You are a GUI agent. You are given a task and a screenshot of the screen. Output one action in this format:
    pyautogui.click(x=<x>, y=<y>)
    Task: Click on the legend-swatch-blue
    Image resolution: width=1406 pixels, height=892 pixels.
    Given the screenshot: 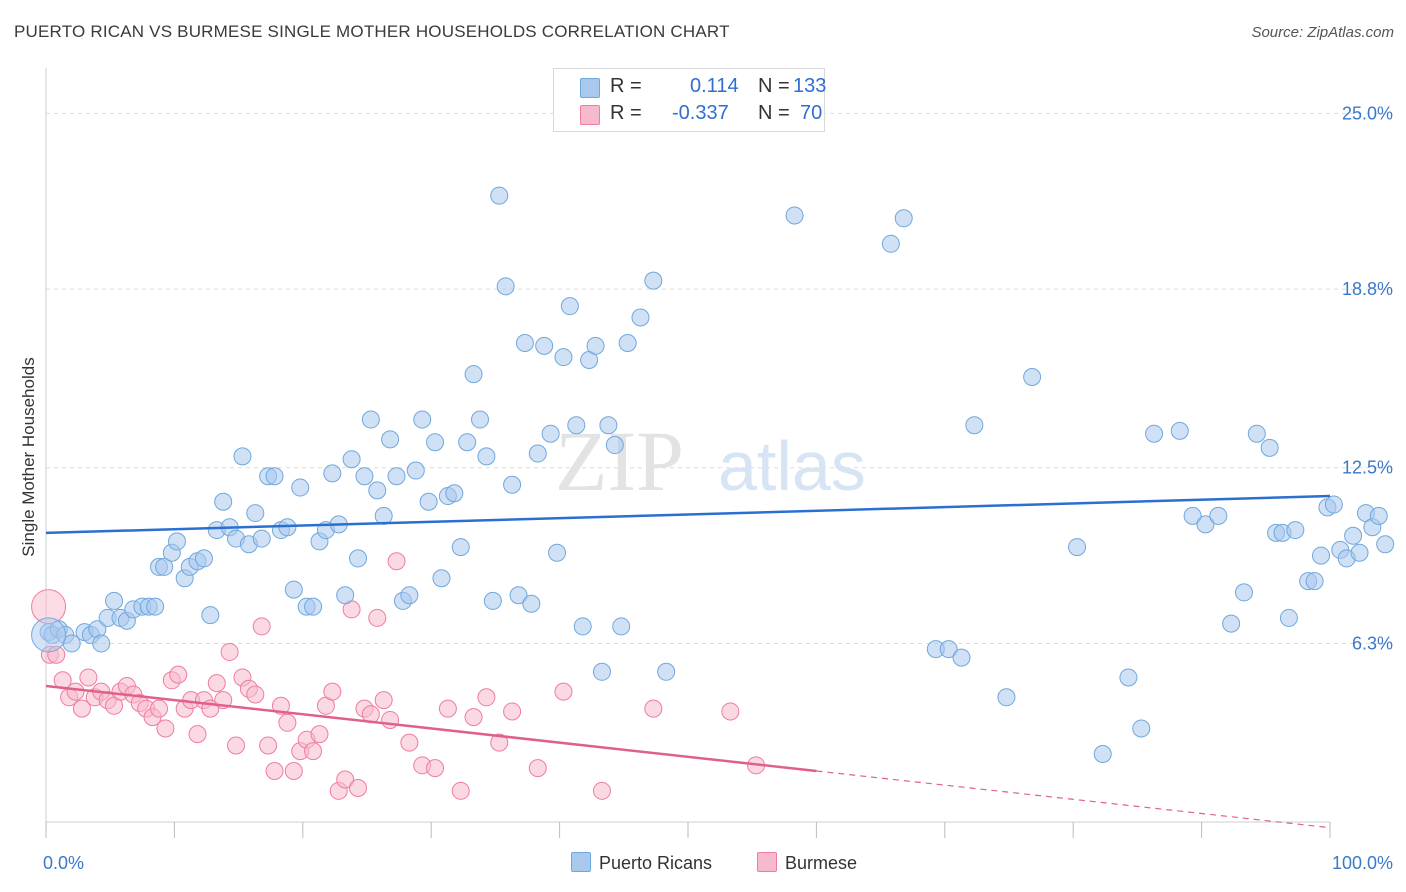 What is the action you would take?
    pyautogui.click(x=581, y=862)
    